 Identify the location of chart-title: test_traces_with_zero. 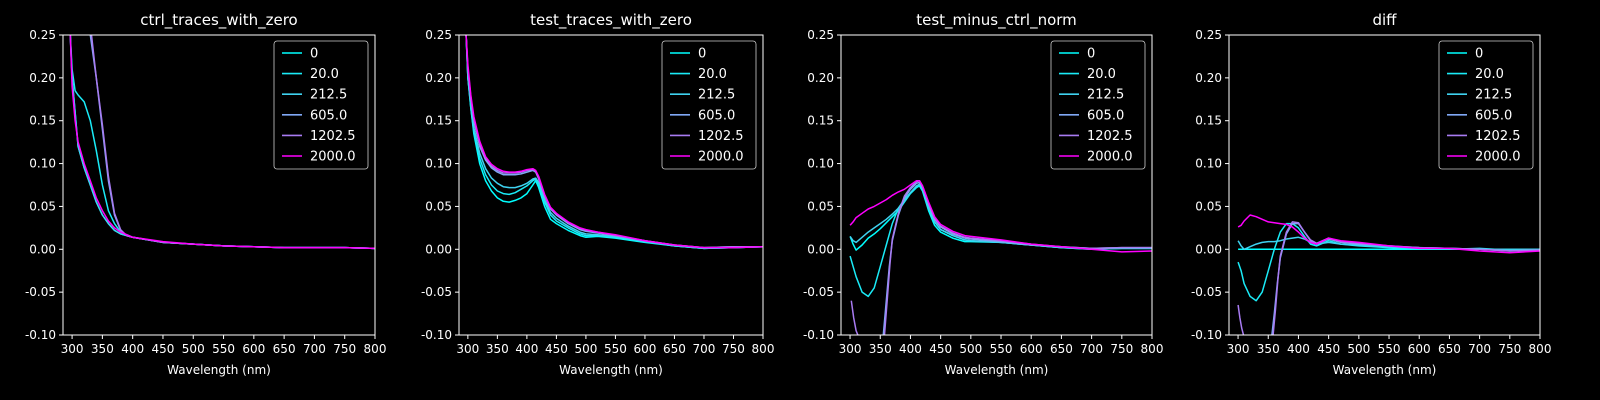
(611, 20).